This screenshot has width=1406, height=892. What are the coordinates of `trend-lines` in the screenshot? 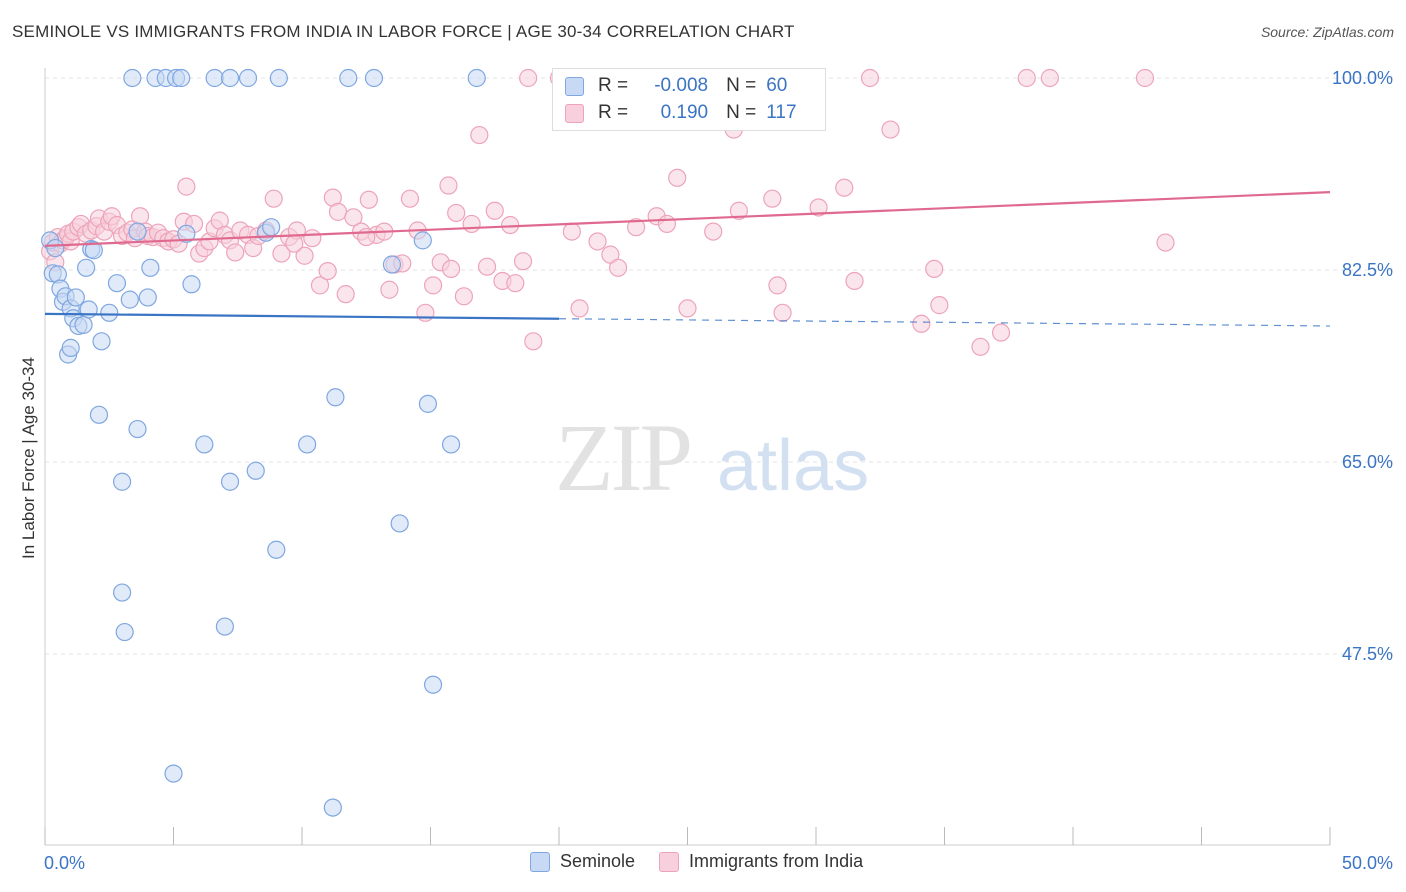 It's located at (687, 259).